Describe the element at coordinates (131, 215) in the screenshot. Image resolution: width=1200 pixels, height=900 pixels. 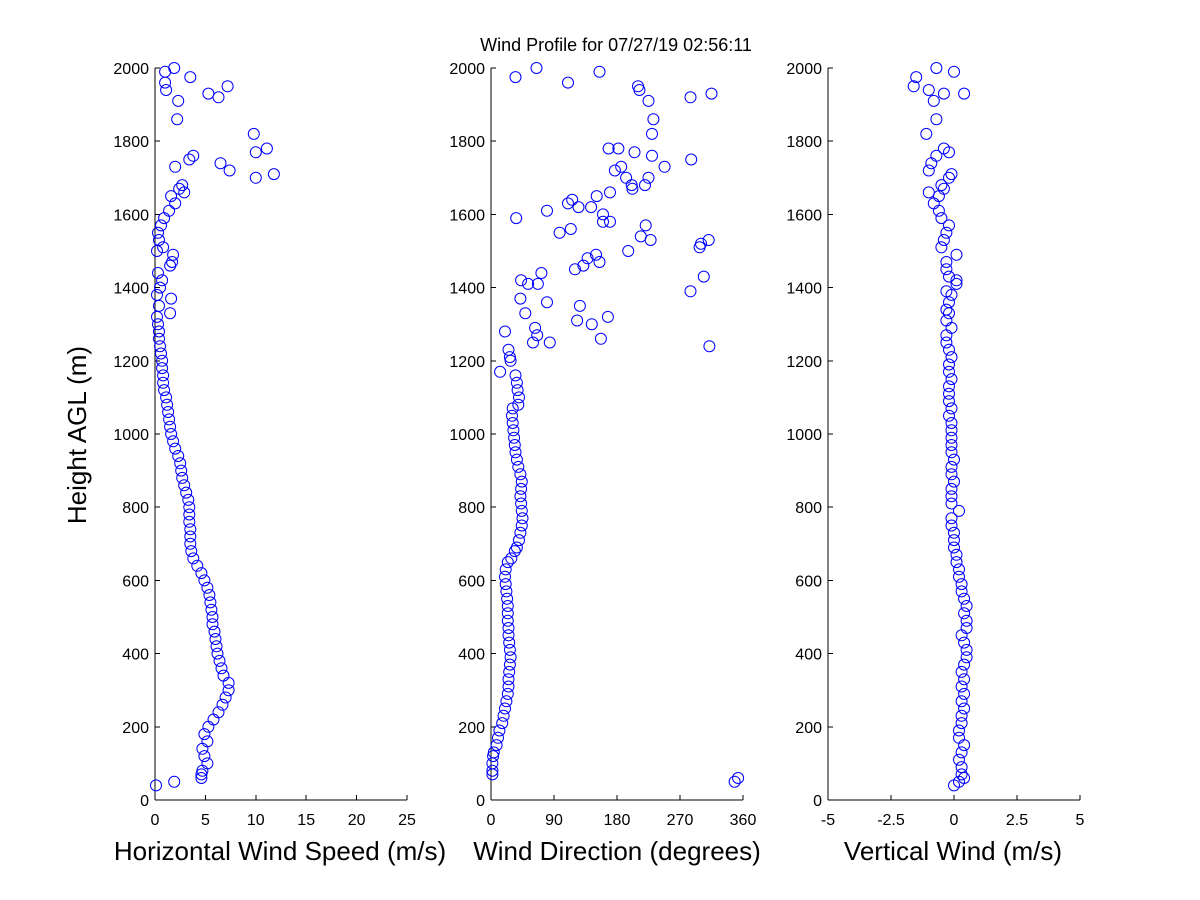
I see `y-tick-label: 1600` at that location.